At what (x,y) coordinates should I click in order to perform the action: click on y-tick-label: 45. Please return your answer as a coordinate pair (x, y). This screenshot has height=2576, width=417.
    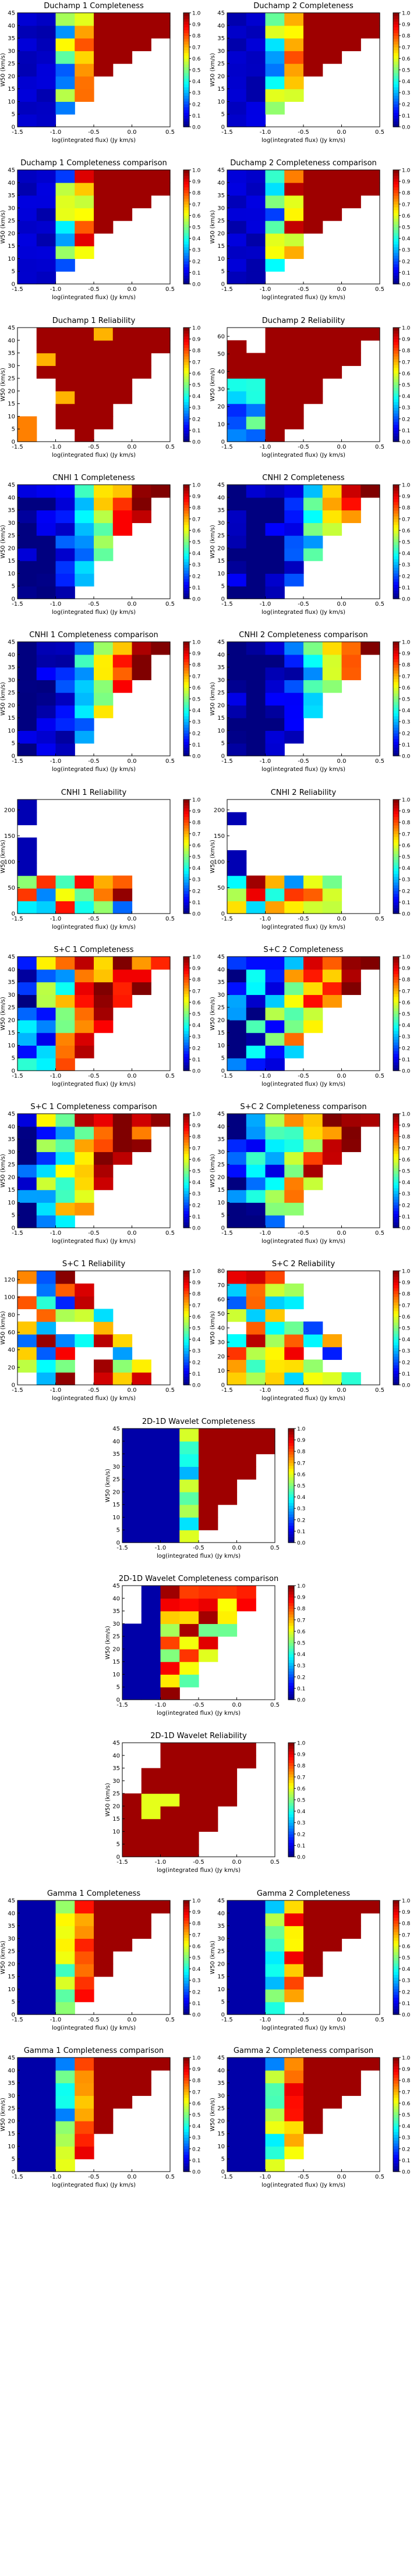
    Looking at the image, I should click on (221, 13).